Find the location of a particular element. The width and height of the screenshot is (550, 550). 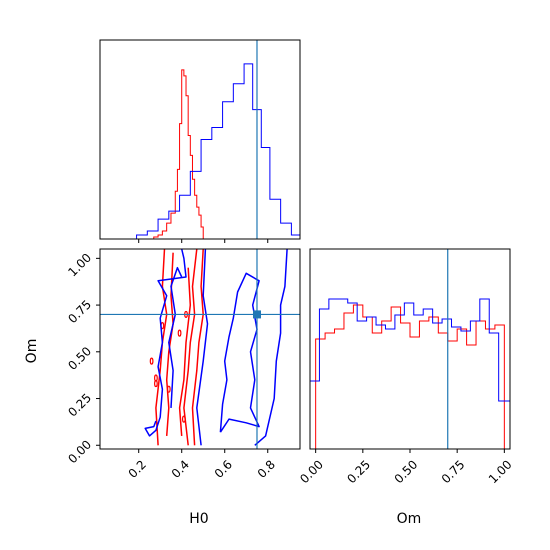

h0-histogram-frame is located at coordinates (200, 139).